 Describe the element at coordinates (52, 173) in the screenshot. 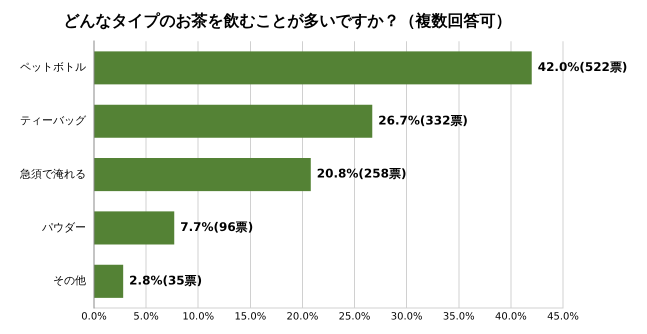

I see `y-tick-label: 急須で淹れる` at that location.